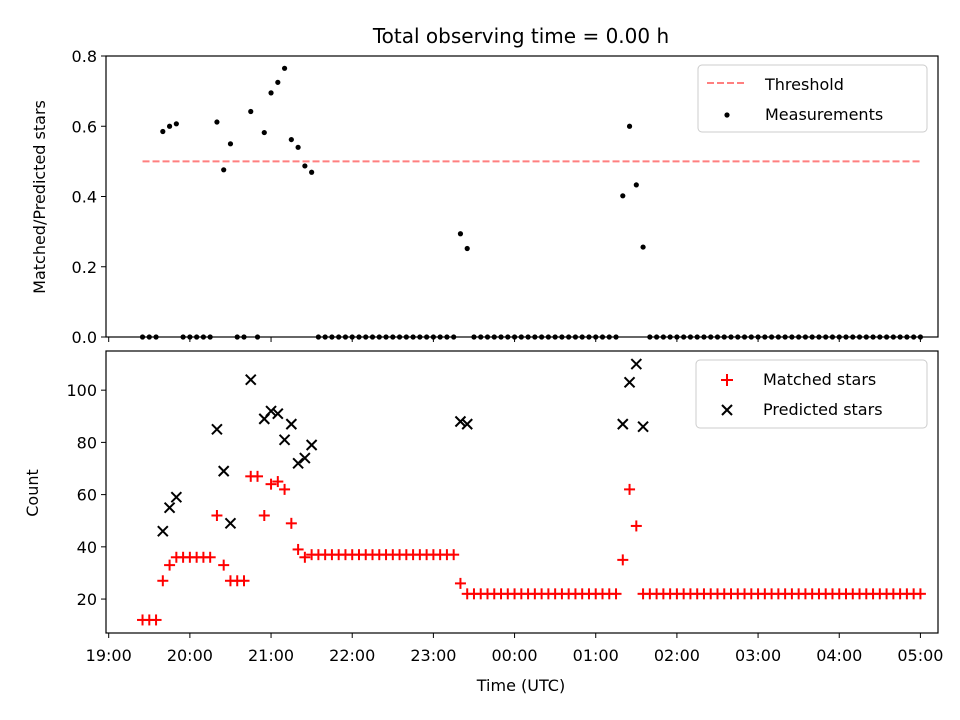 The image size is (960, 720). I want to click on ratio-legend: Threshold Measurements, so click(812, 98).